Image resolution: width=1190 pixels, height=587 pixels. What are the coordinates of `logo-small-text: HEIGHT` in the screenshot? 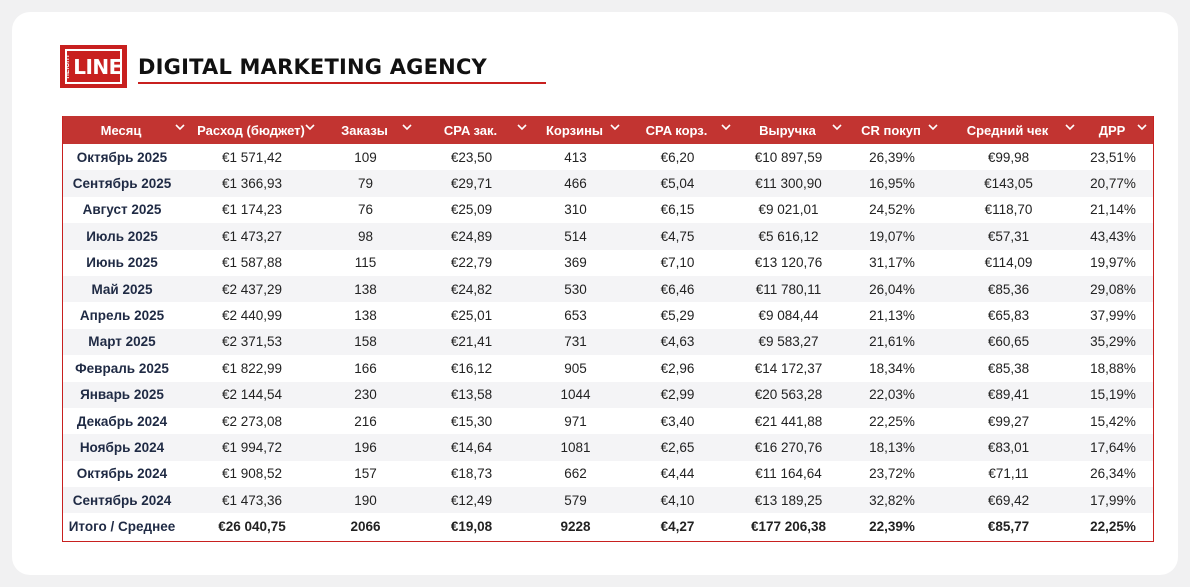 It's located at (68, 66).